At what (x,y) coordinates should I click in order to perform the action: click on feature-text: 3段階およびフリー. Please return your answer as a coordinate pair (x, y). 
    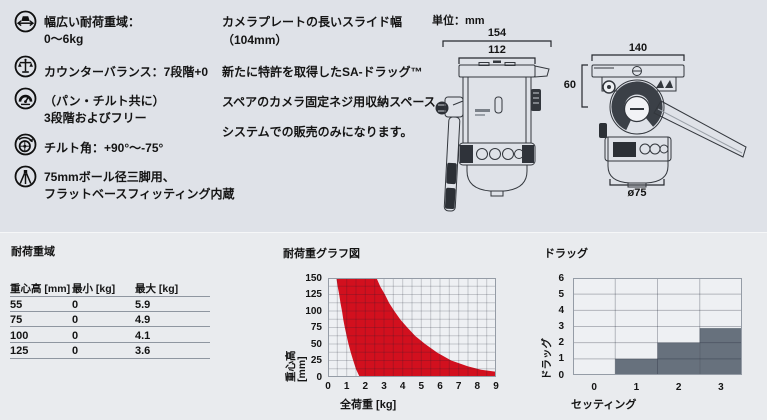
    Looking at the image, I should click on (95, 118).